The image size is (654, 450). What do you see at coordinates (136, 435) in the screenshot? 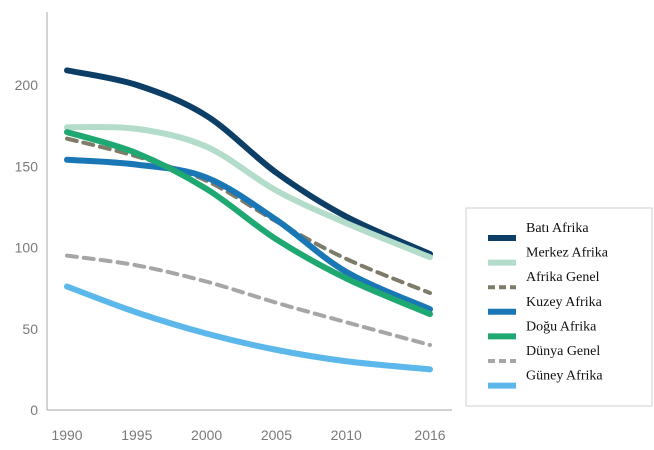
I see `x-tick-label: 1995` at bounding box center [136, 435].